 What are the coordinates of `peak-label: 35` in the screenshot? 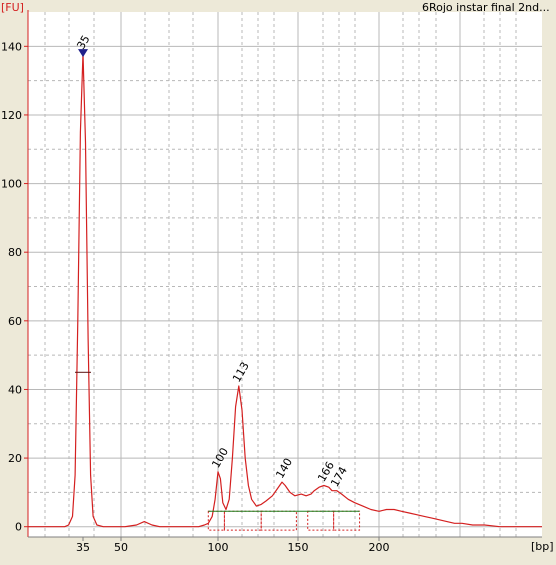 It's located at (83, 42).